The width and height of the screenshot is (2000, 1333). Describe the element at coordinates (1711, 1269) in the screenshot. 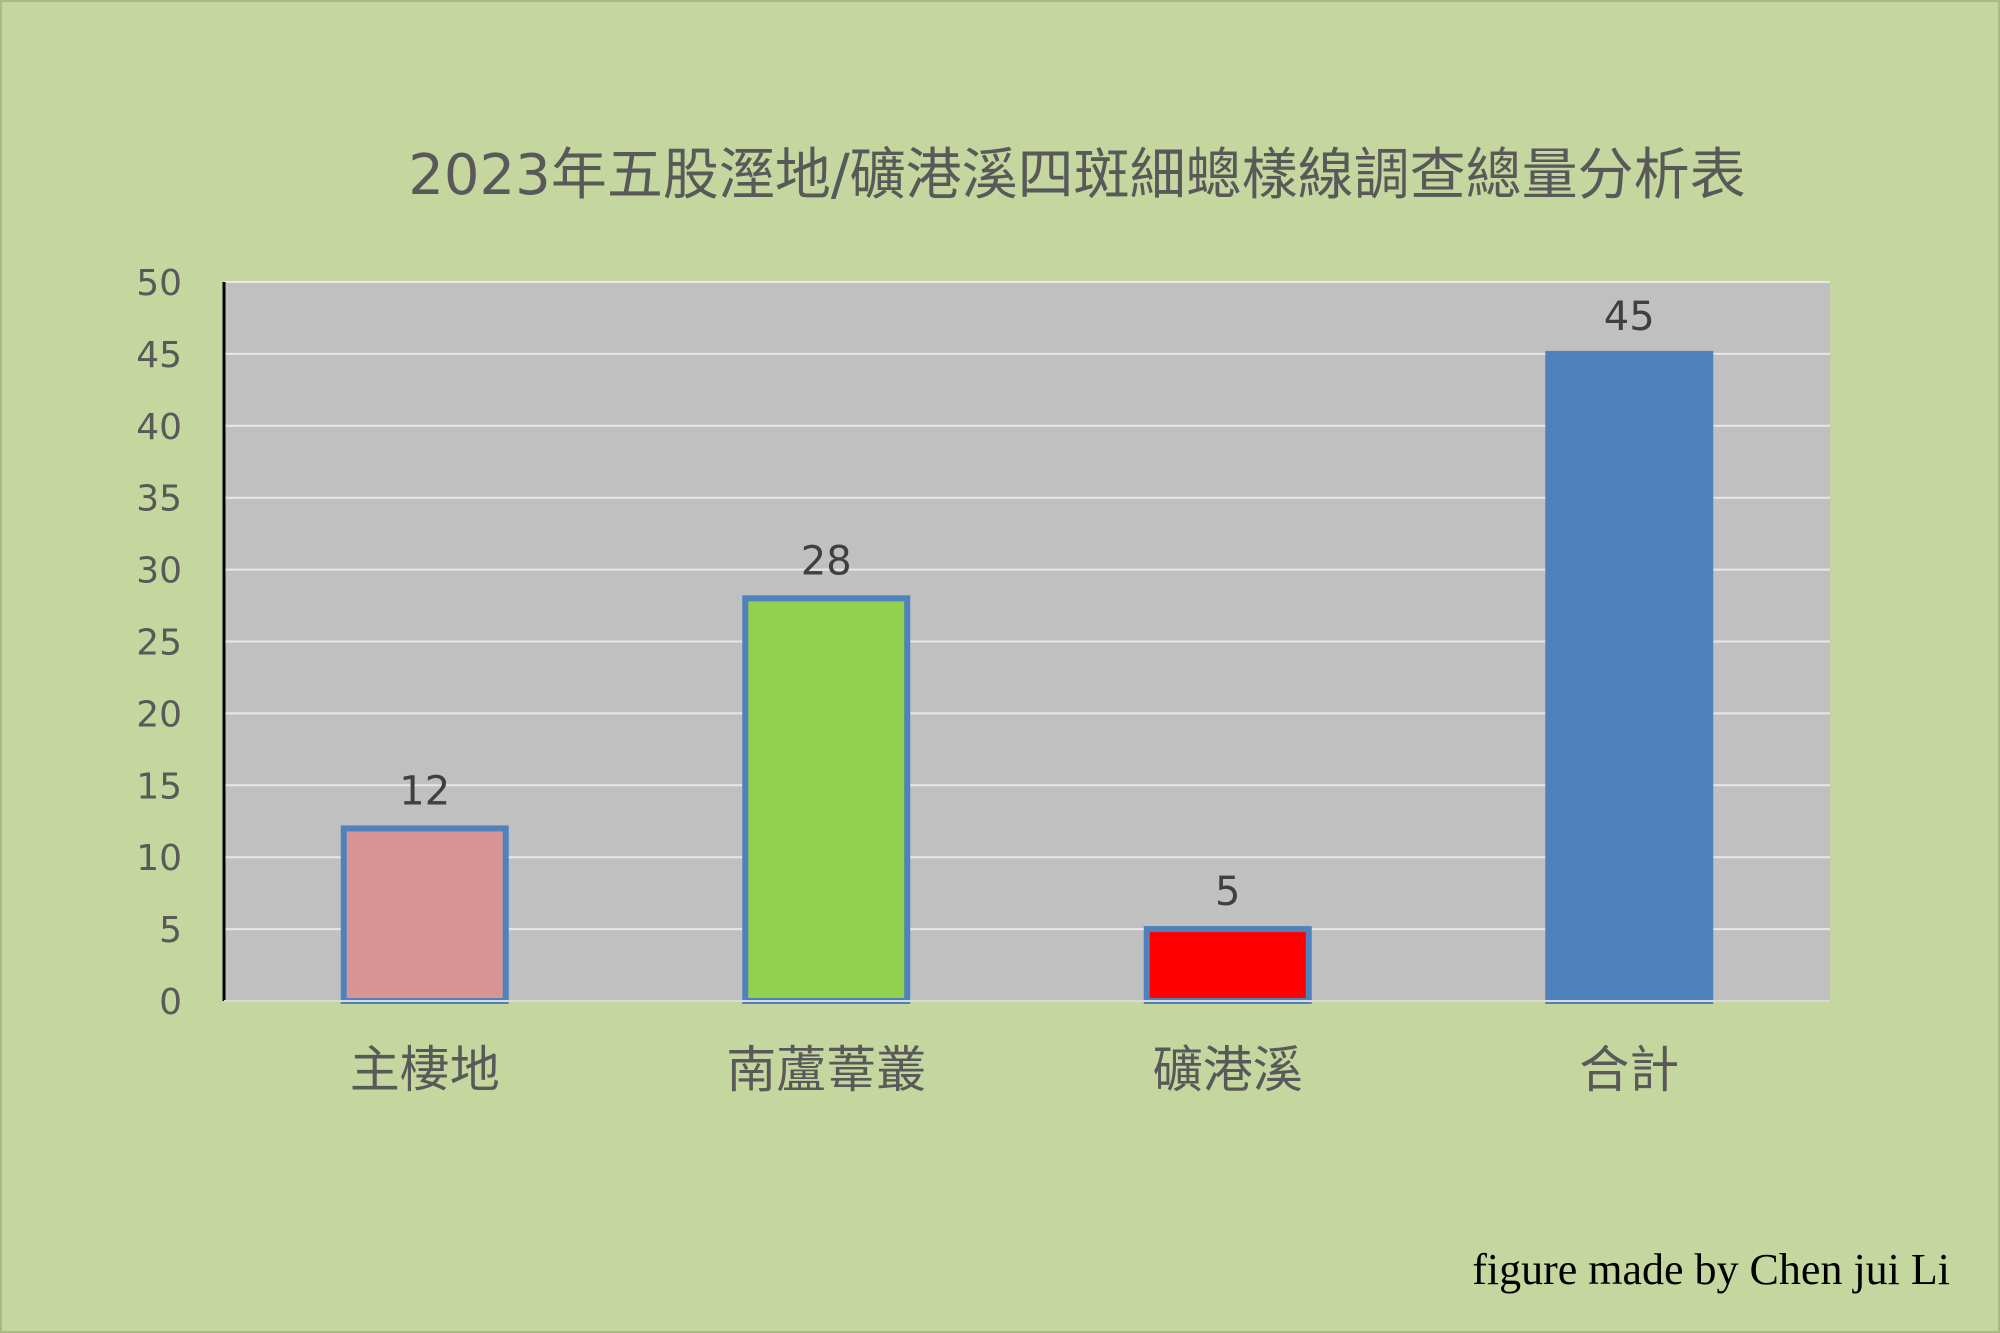

I see `figure-credit: figure made by Chen jui Li` at that location.